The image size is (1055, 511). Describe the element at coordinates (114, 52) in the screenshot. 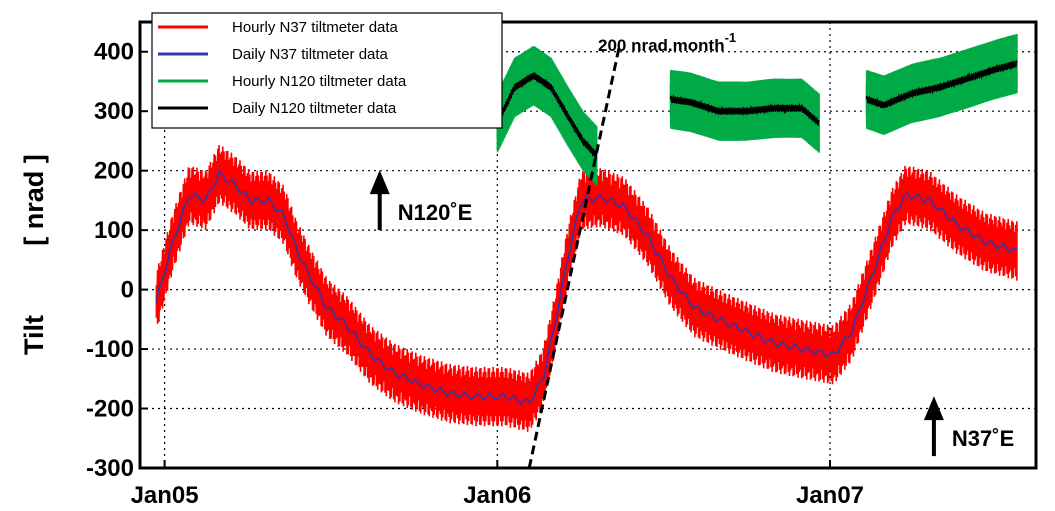

I see `y-tick-label: 400` at that location.